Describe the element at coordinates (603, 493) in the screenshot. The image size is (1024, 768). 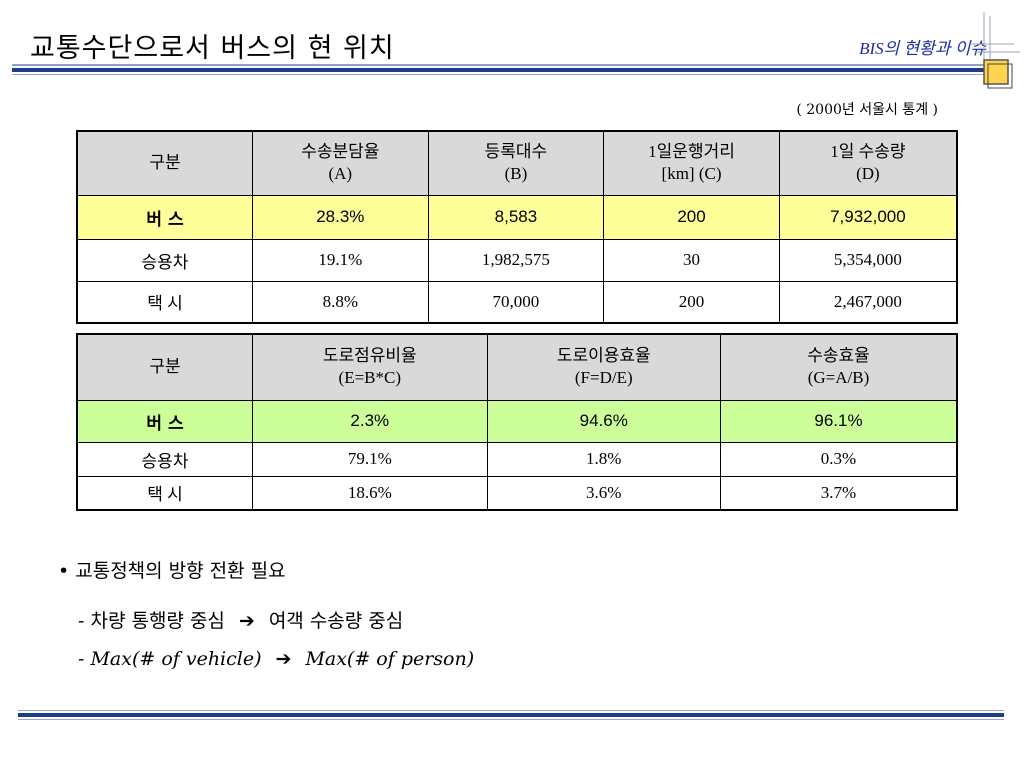
I see `table-cell: 3.6%` at that location.